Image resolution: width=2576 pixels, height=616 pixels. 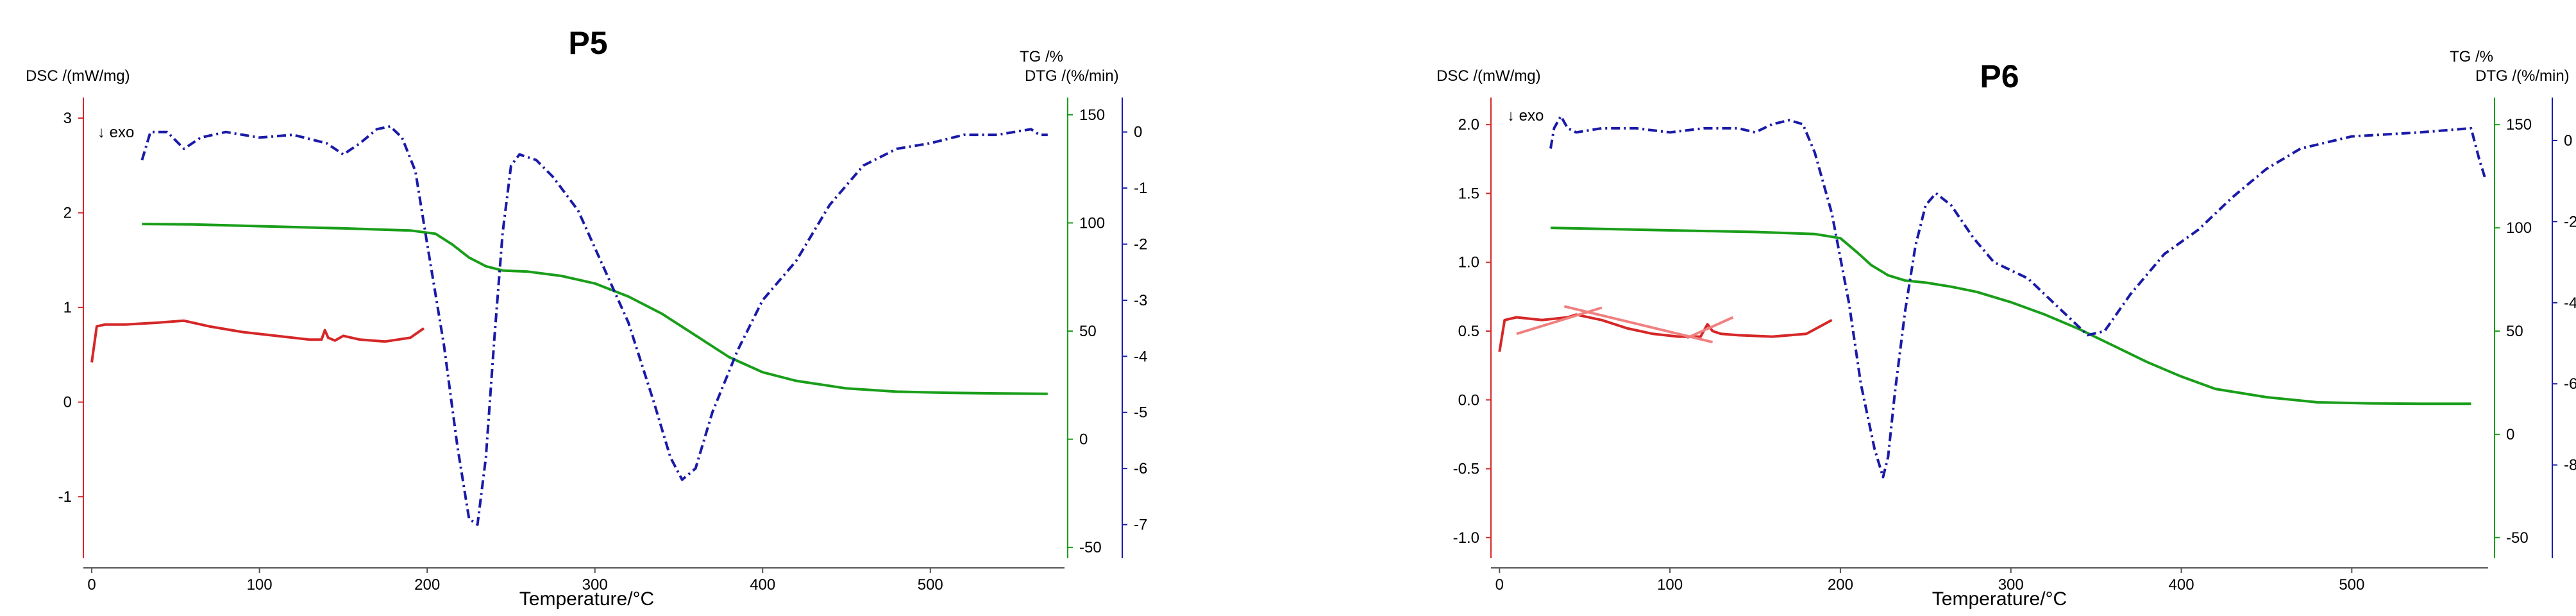 I want to click on dsc-tick-label: -1, so click(x=65, y=497).